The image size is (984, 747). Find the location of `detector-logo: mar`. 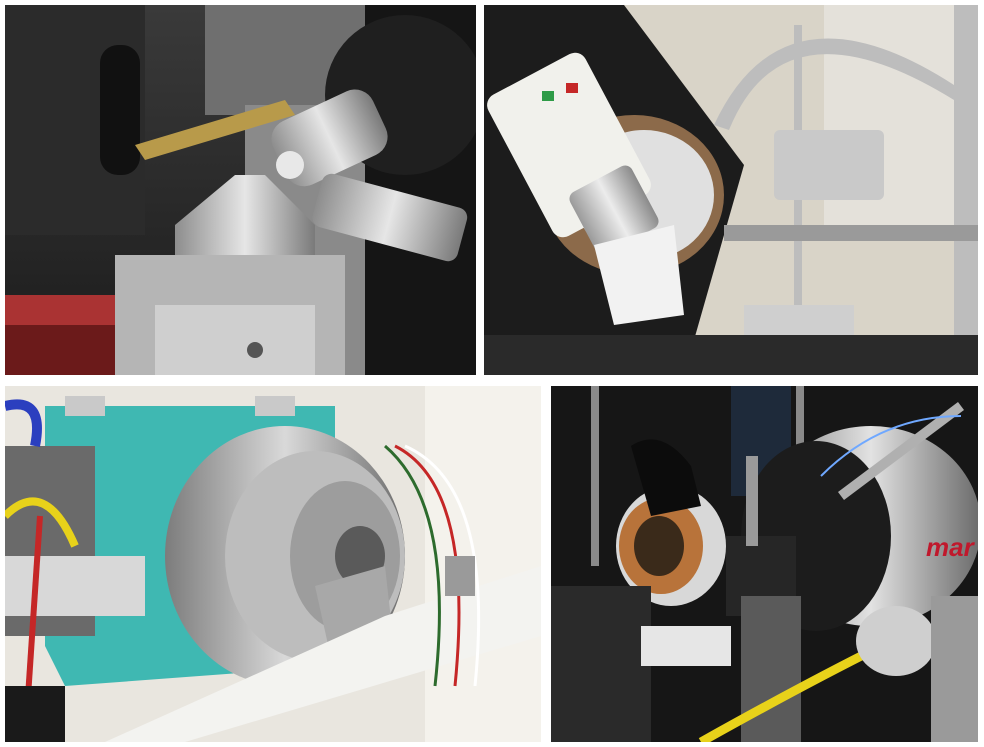

detector-logo: mar is located at coordinates (951, 547).